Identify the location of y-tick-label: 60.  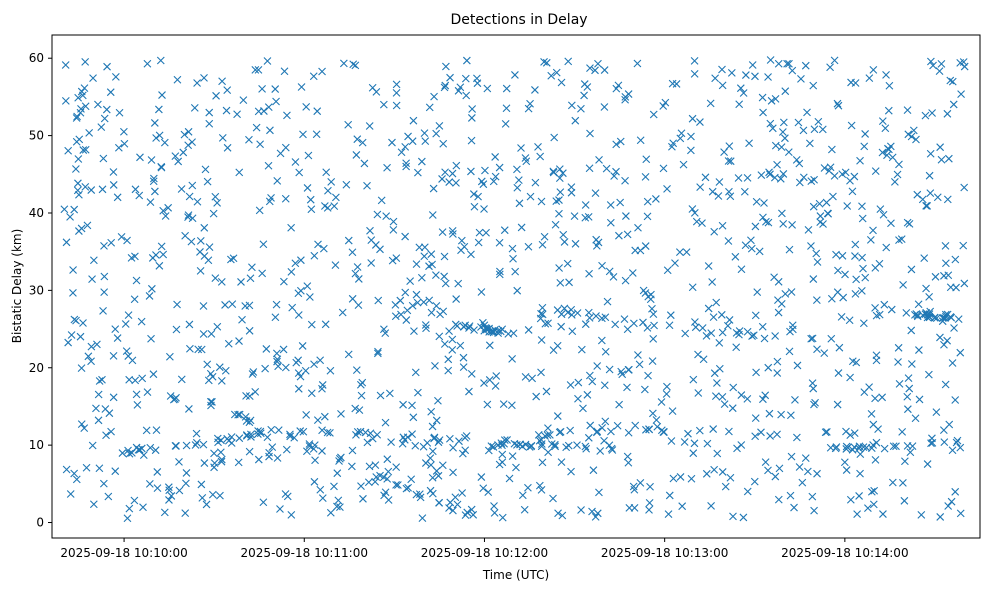
(36, 58).